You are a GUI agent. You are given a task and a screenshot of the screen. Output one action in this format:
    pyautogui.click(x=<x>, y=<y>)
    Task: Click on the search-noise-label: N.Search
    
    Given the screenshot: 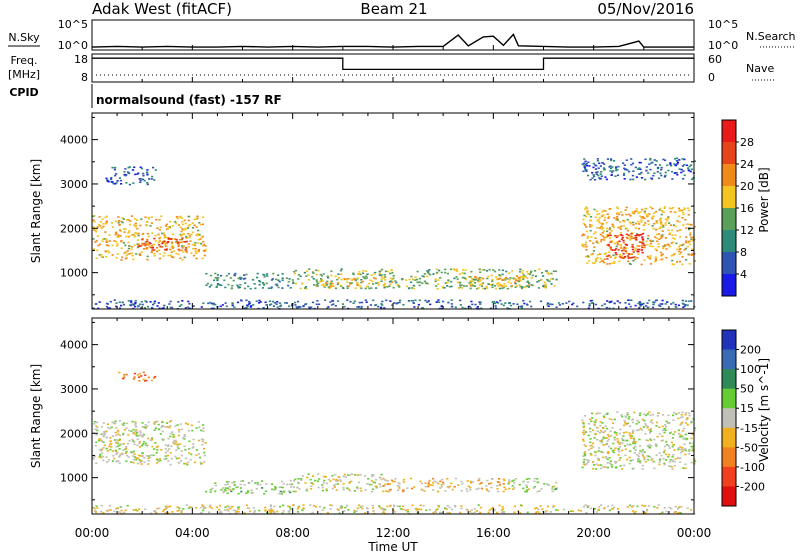 What is the action you would take?
    pyautogui.click(x=771, y=36)
    